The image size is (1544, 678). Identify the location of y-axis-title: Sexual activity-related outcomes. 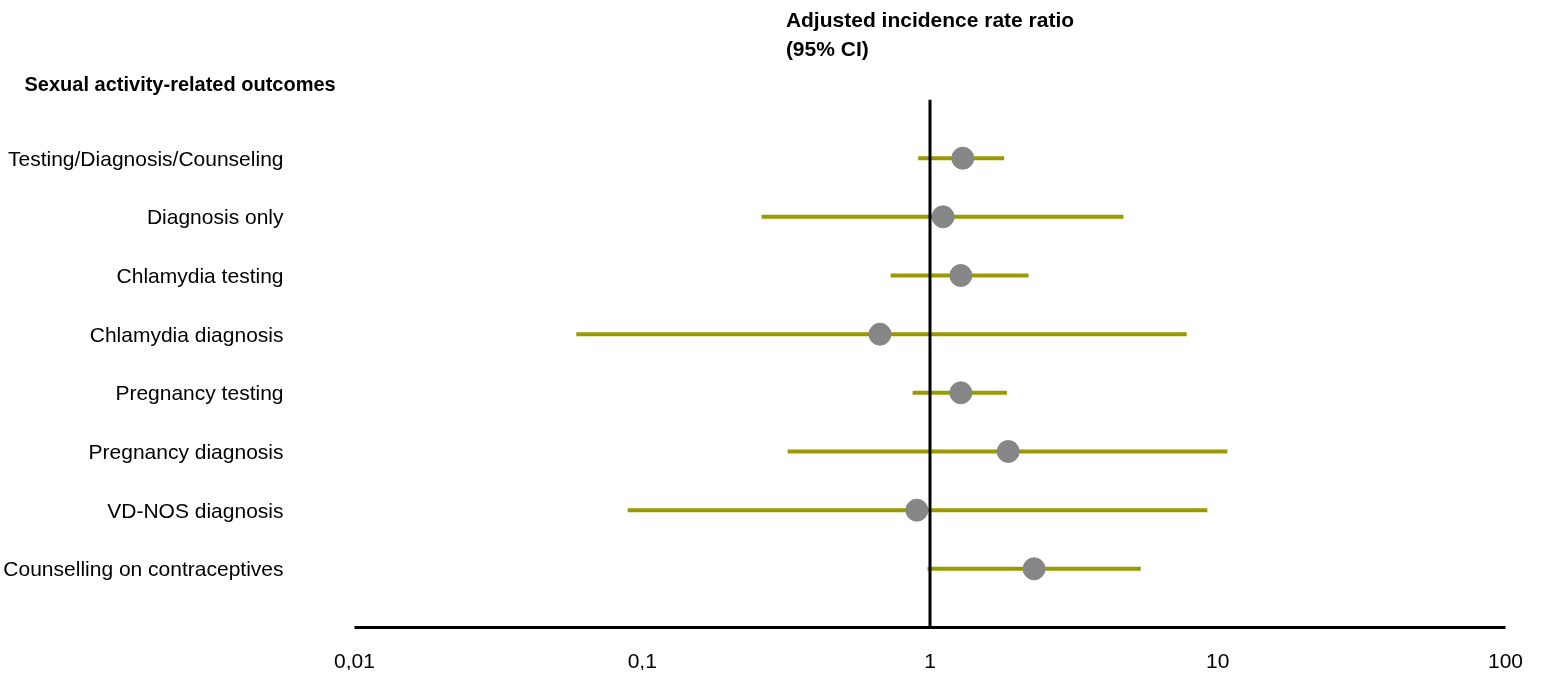
(180, 83).